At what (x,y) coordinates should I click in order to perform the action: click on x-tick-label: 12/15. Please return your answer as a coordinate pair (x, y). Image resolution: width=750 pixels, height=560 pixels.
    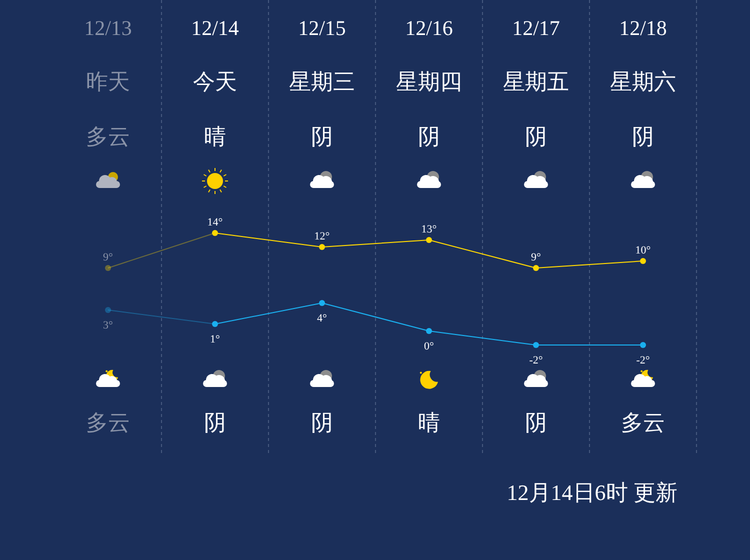
    Looking at the image, I should click on (322, 28).